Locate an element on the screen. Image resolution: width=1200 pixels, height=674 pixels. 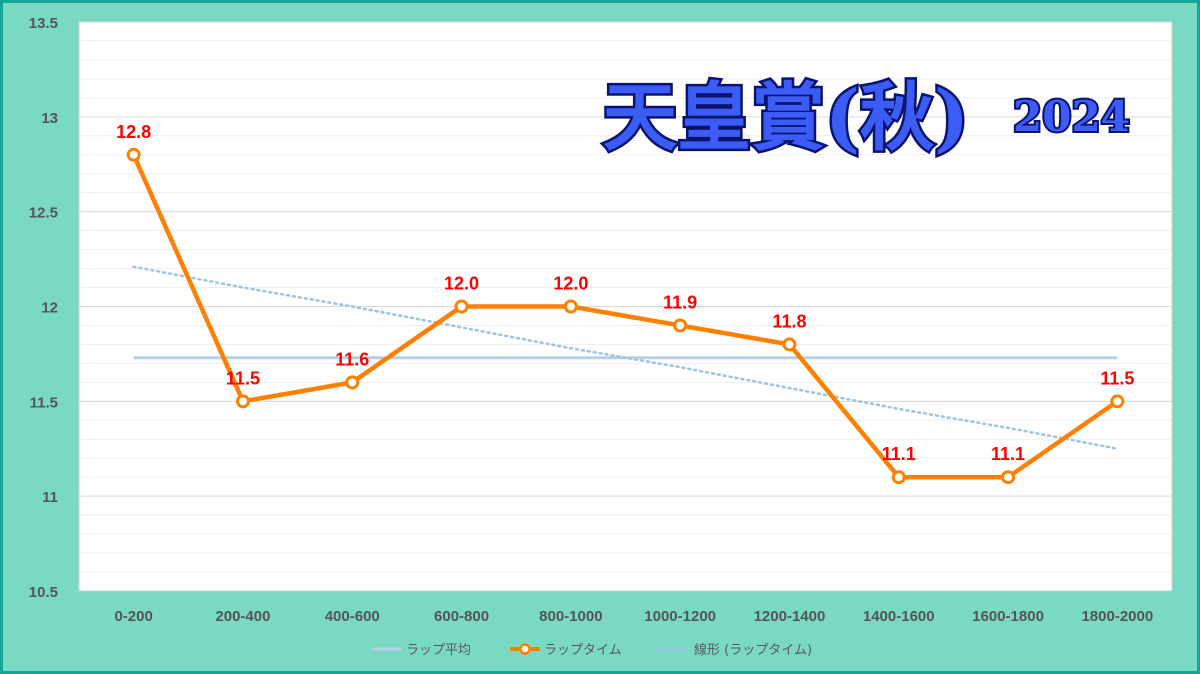
x-tick-label: 1000-1200 is located at coordinates (680, 616).